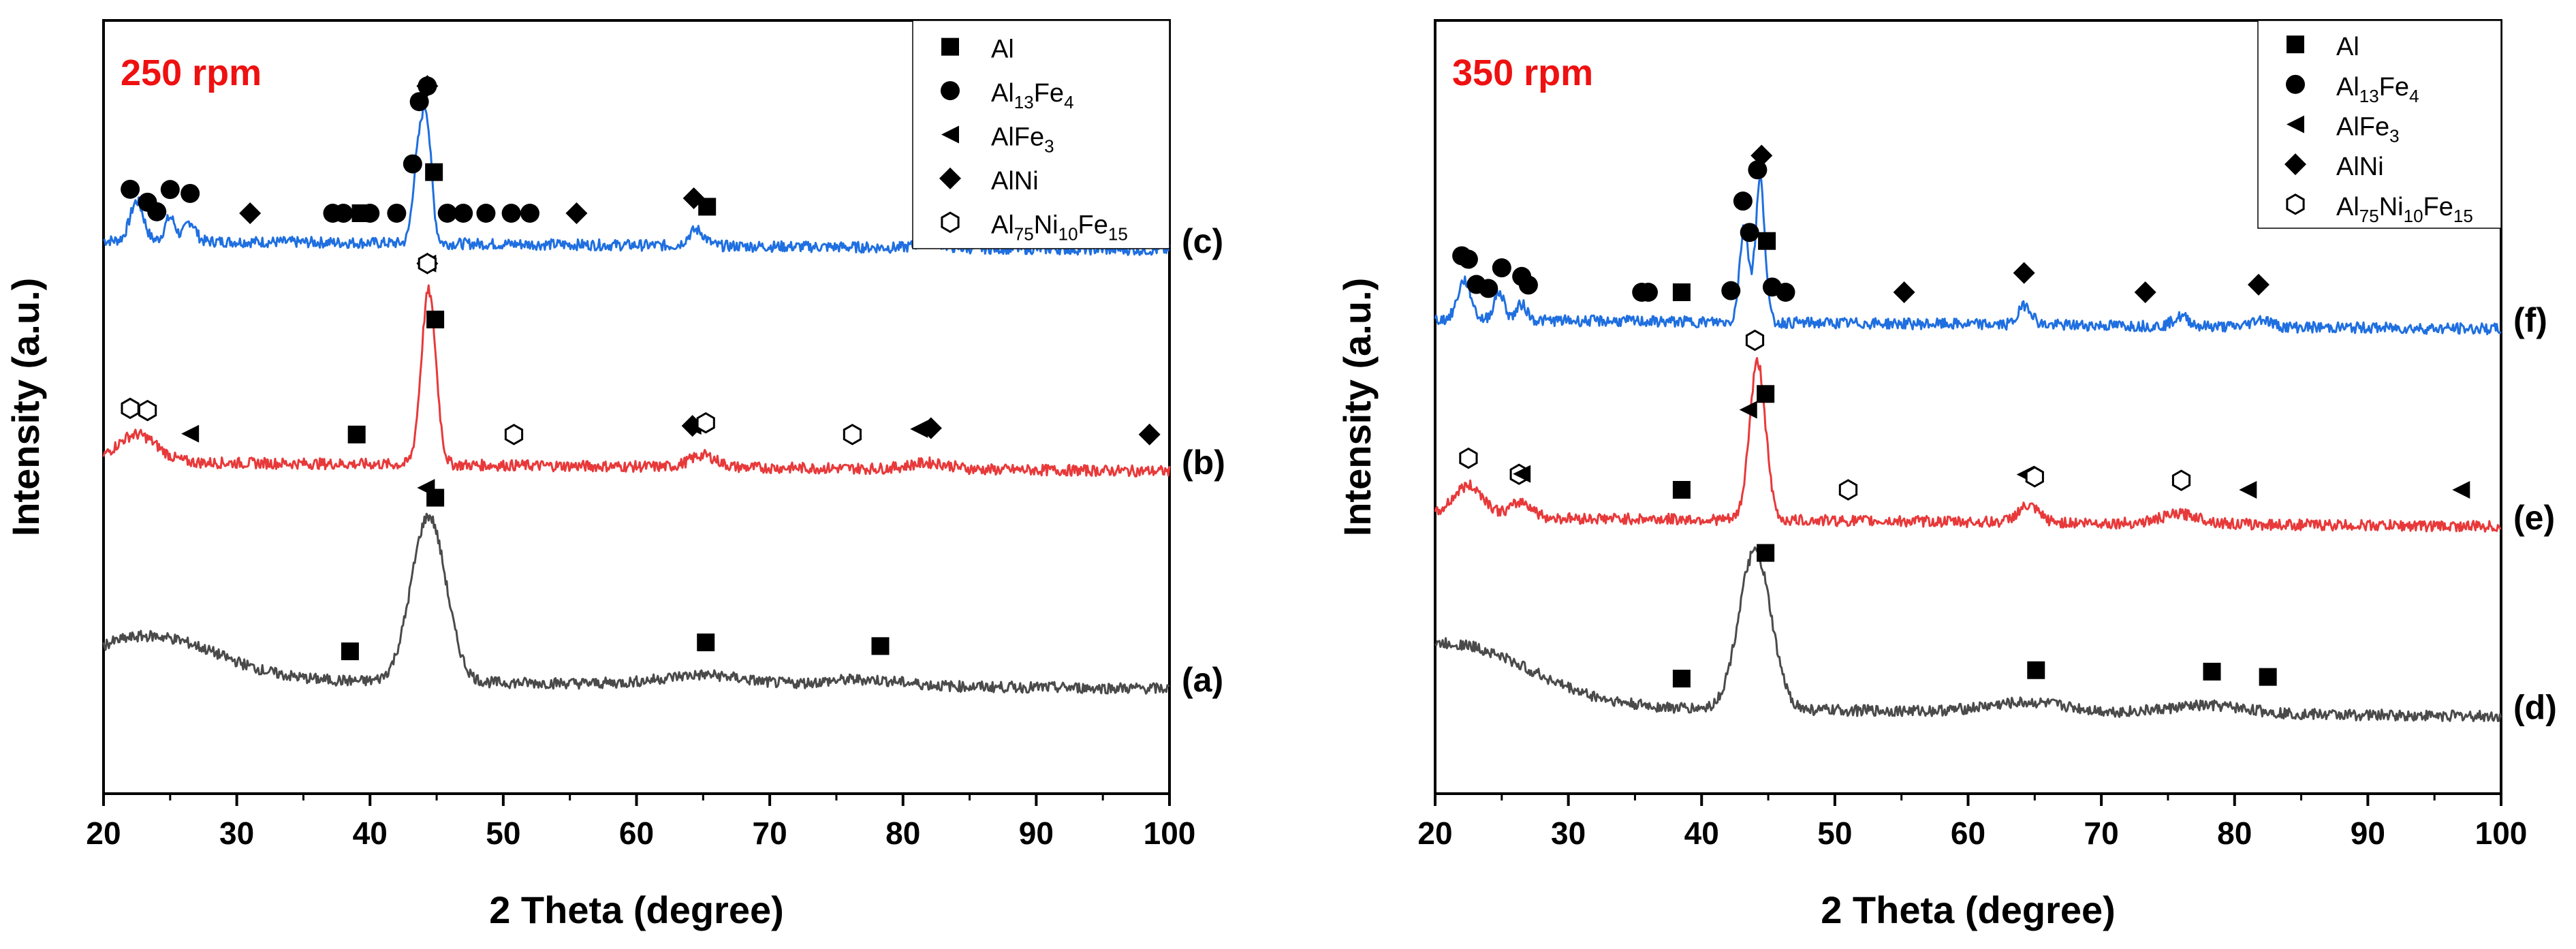 Image resolution: width=2576 pixels, height=949 pixels. I want to click on series-label: (f), so click(2530, 320).